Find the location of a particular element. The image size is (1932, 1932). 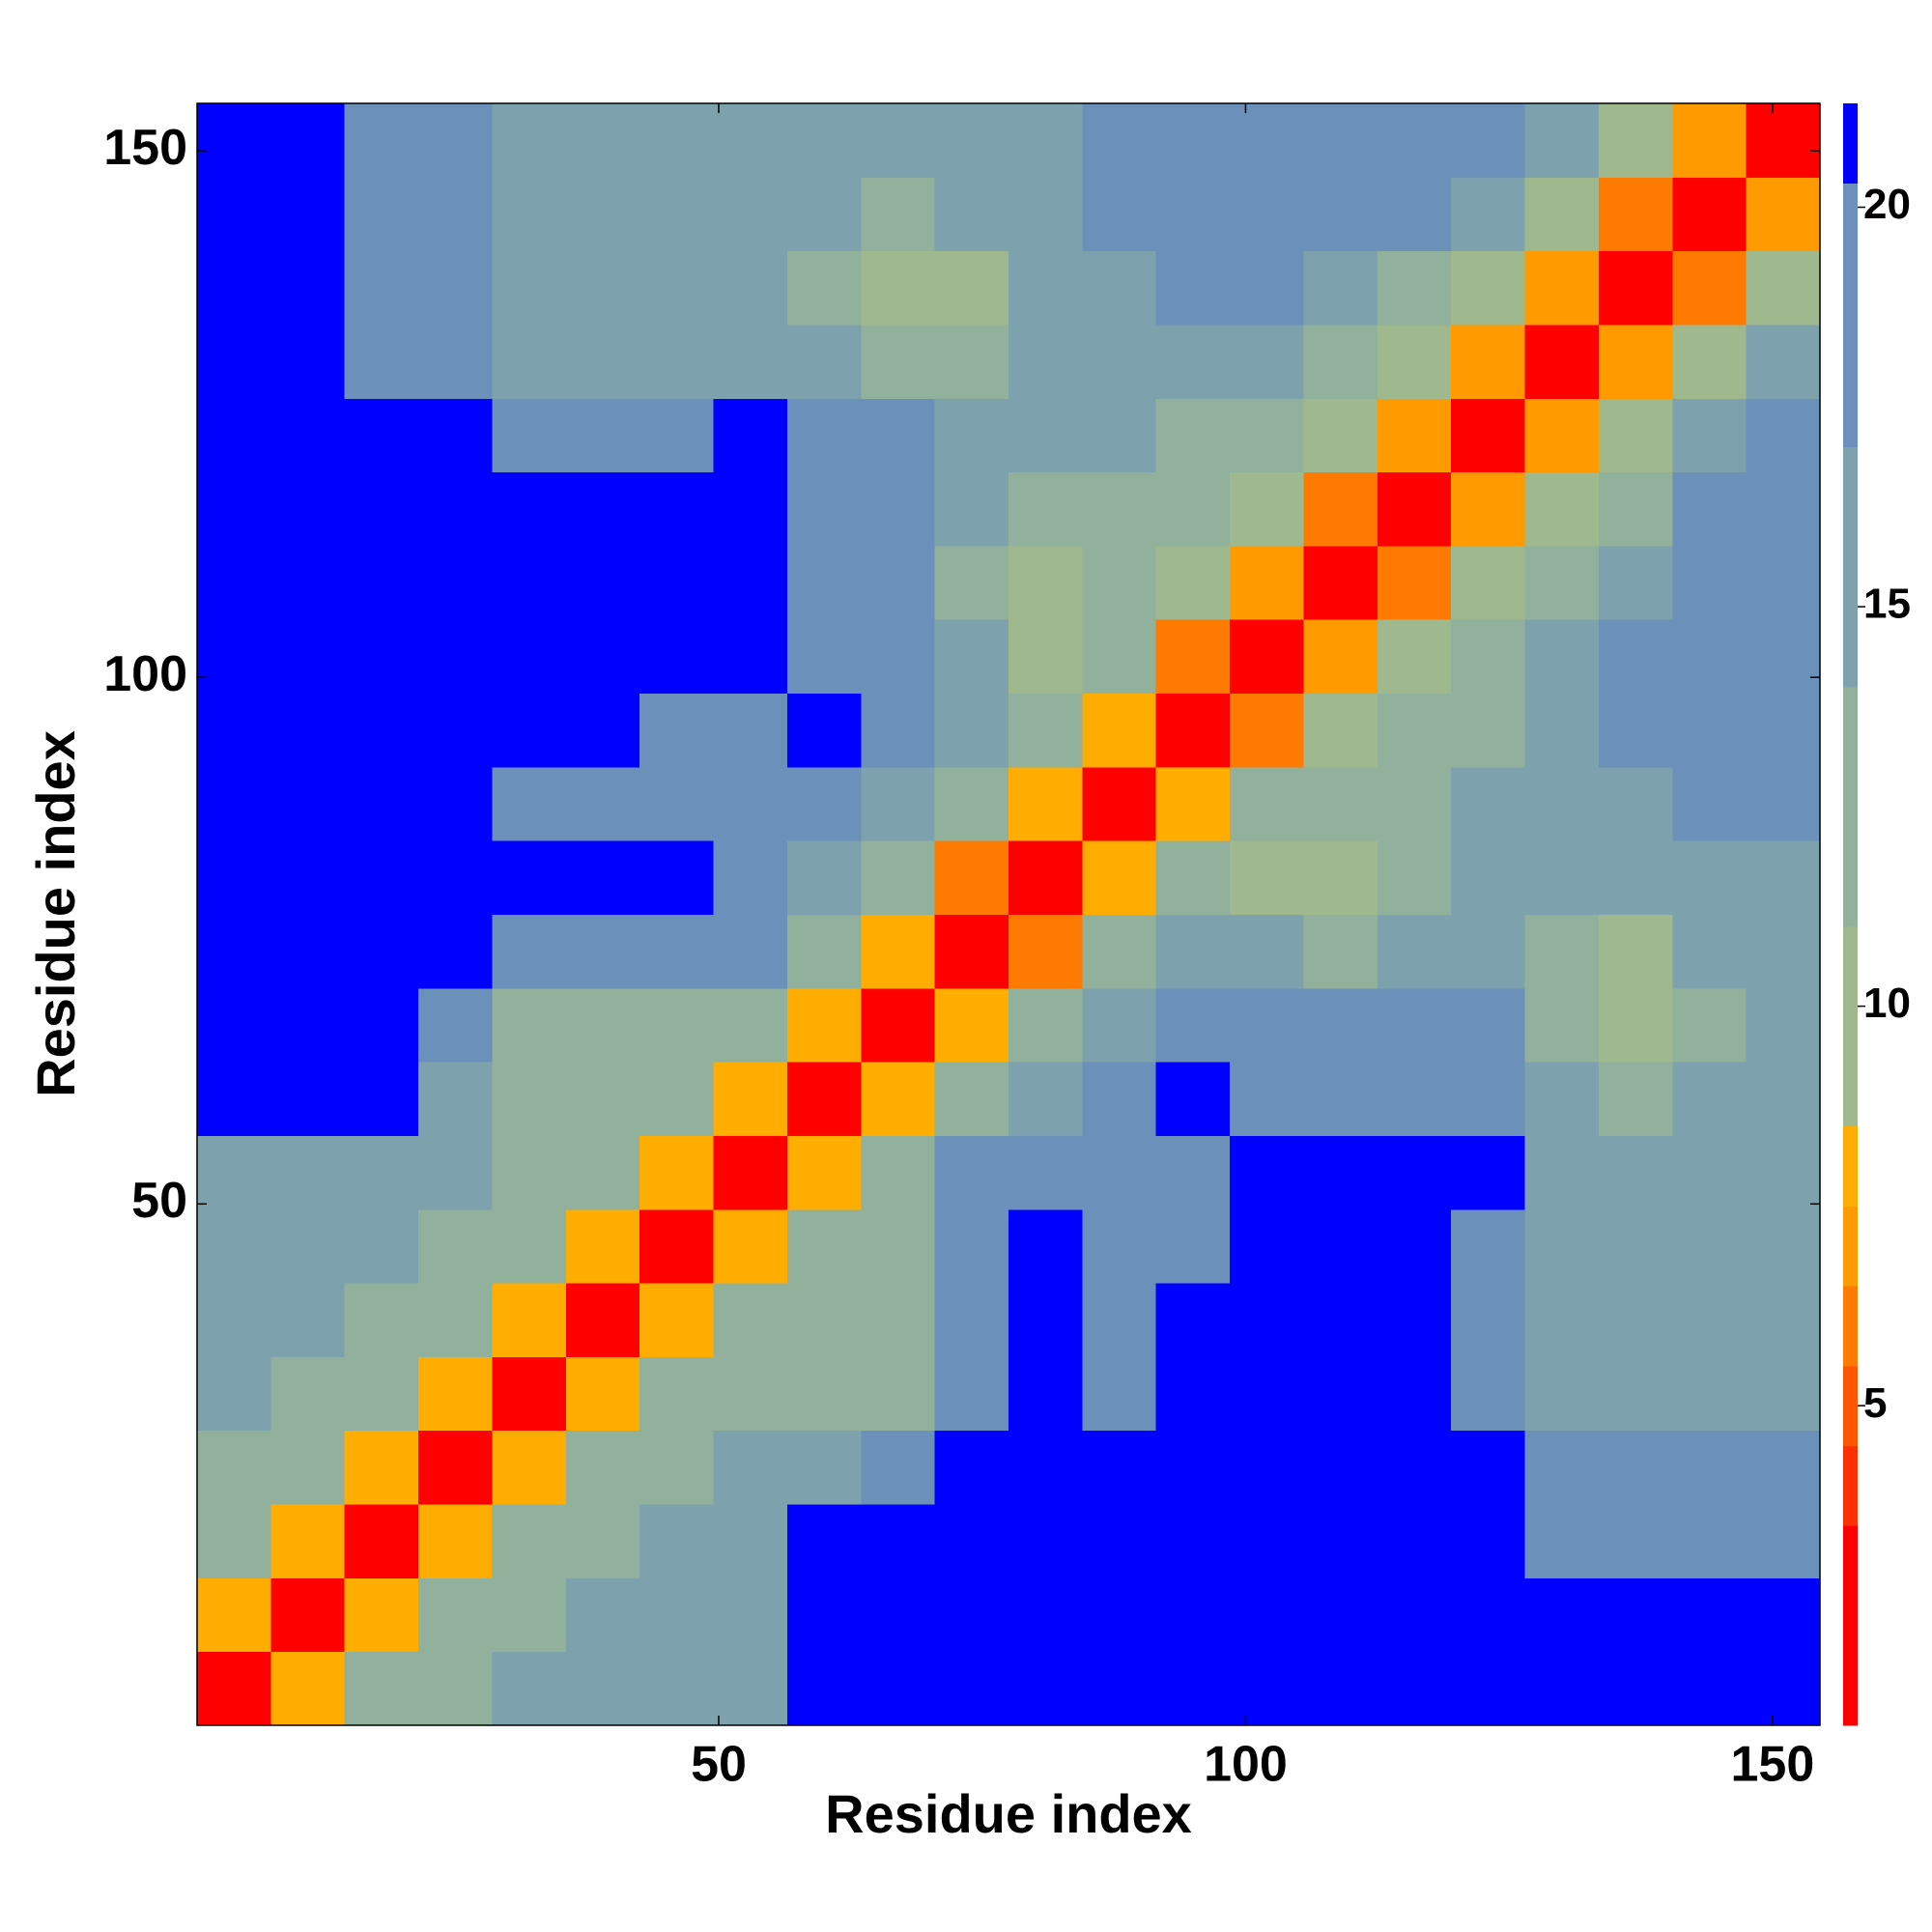

y-axis-label: Residue index is located at coordinates (55, 913).